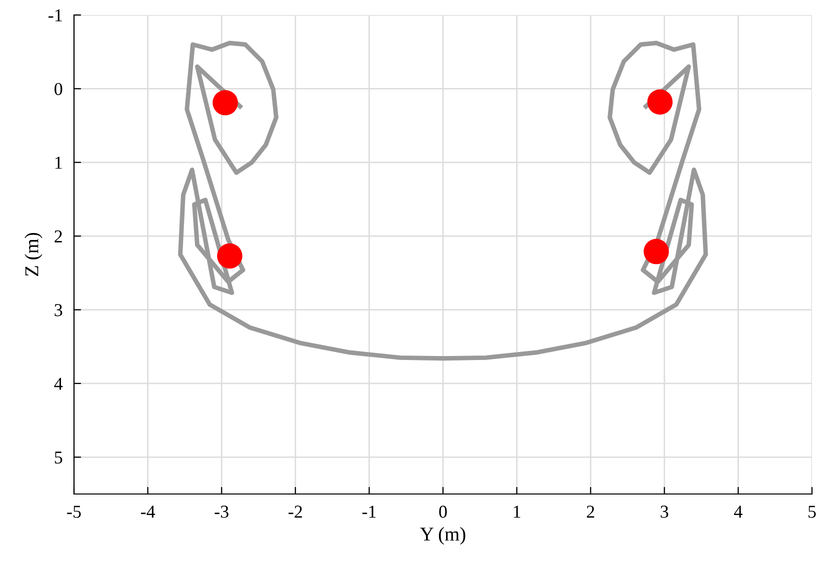 The image size is (822, 567). Describe the element at coordinates (590, 512) in the screenshot. I see `x-tick-label: 2` at that location.